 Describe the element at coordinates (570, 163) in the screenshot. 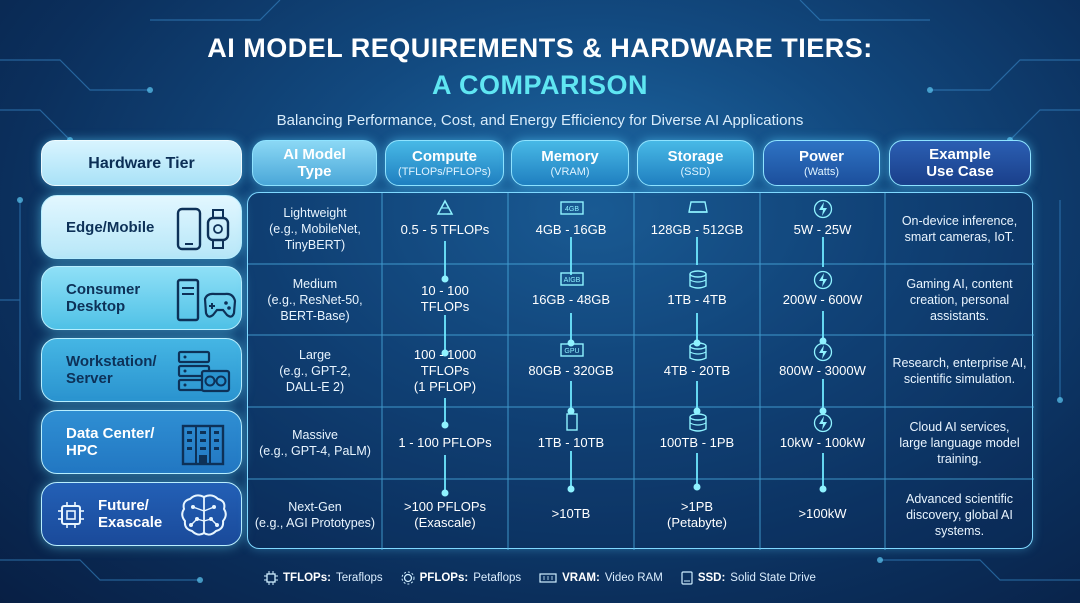

I see `column-header-memory: Memory (VRAM)` at that location.